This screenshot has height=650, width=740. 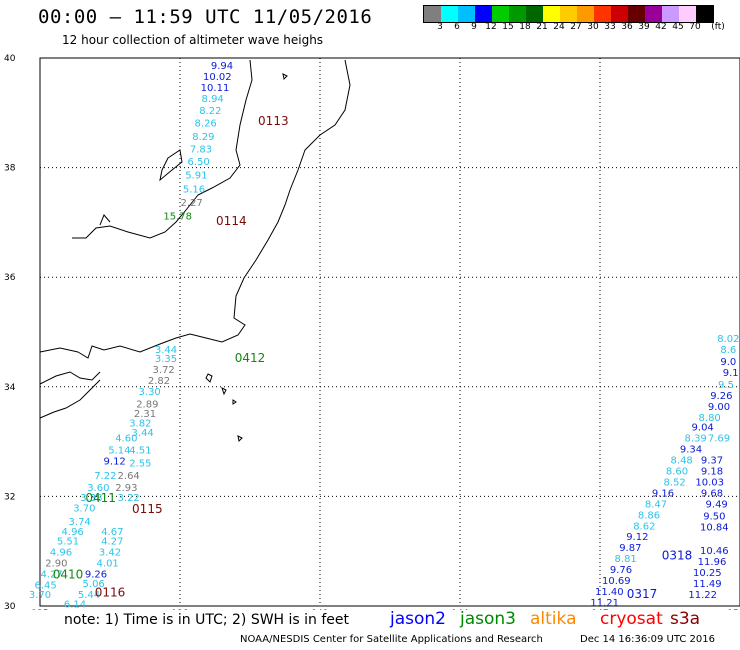 I want to click on shikoku-south-coast, so click(x=70, y=378).